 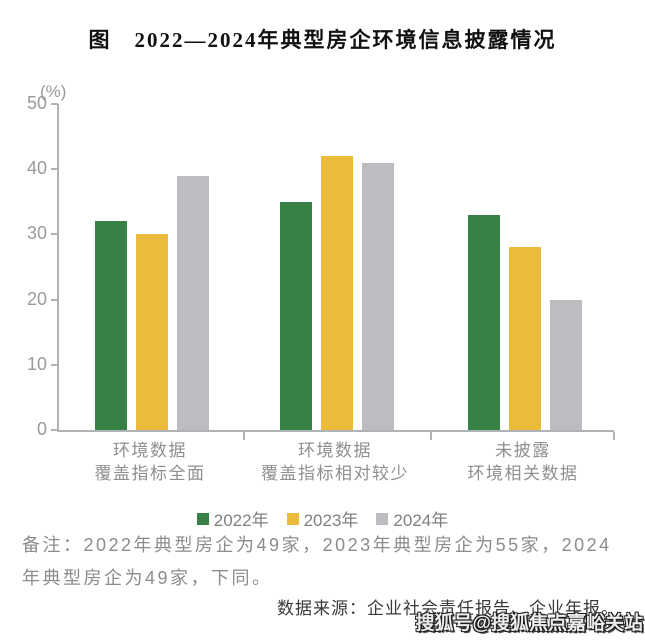 What do you see at coordinates (111, 325) in the screenshot?
I see `bar-2022年-group1` at bounding box center [111, 325].